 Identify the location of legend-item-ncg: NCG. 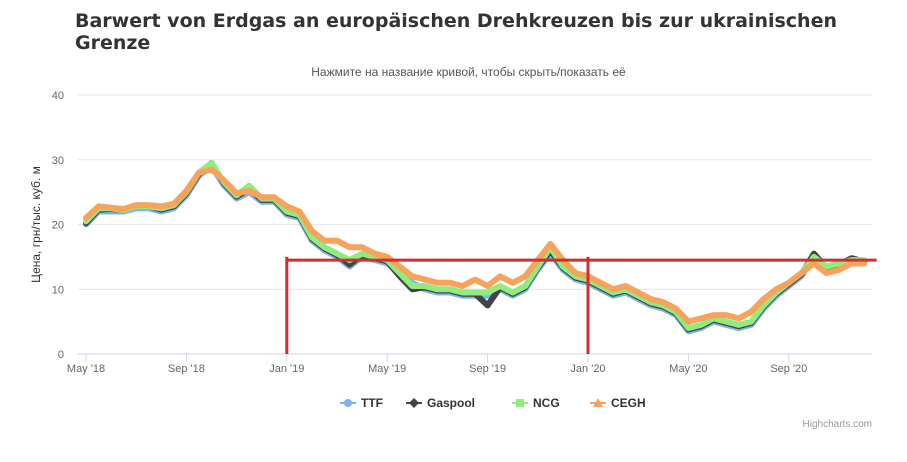
(536, 403).